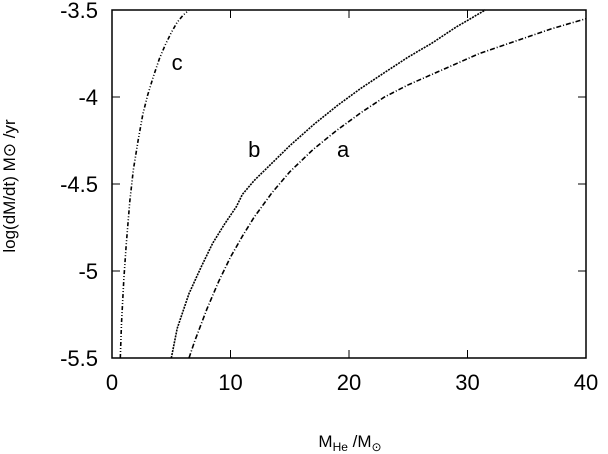  I want to click on series-b-label: b, so click(254, 149).